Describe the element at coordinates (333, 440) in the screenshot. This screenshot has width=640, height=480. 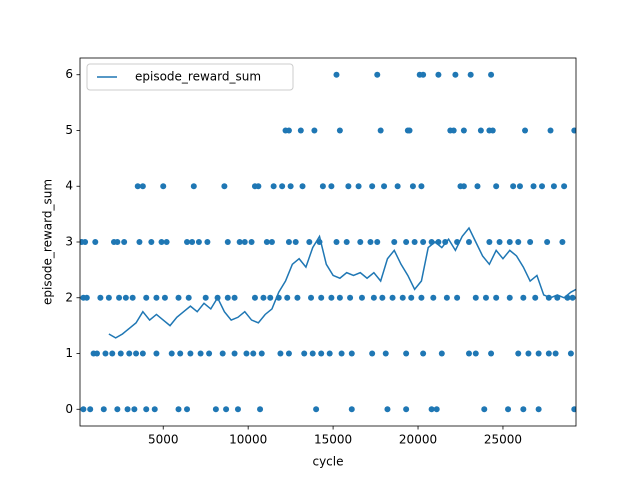
I see `x-tick-label: 15000` at that location.